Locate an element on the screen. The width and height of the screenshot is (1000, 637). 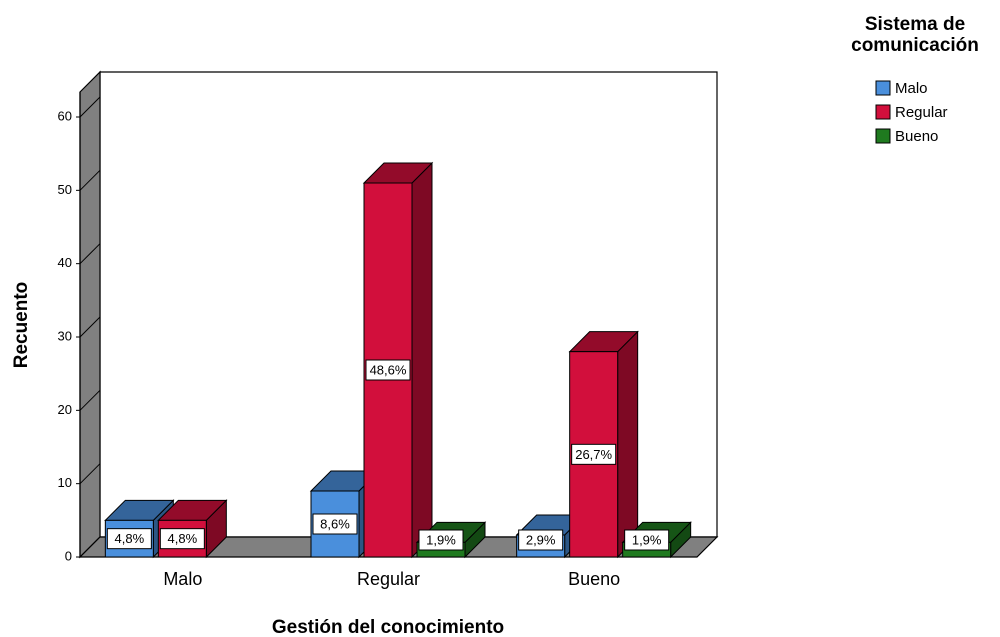
y-tick-label: 20 is located at coordinates (65, 409).